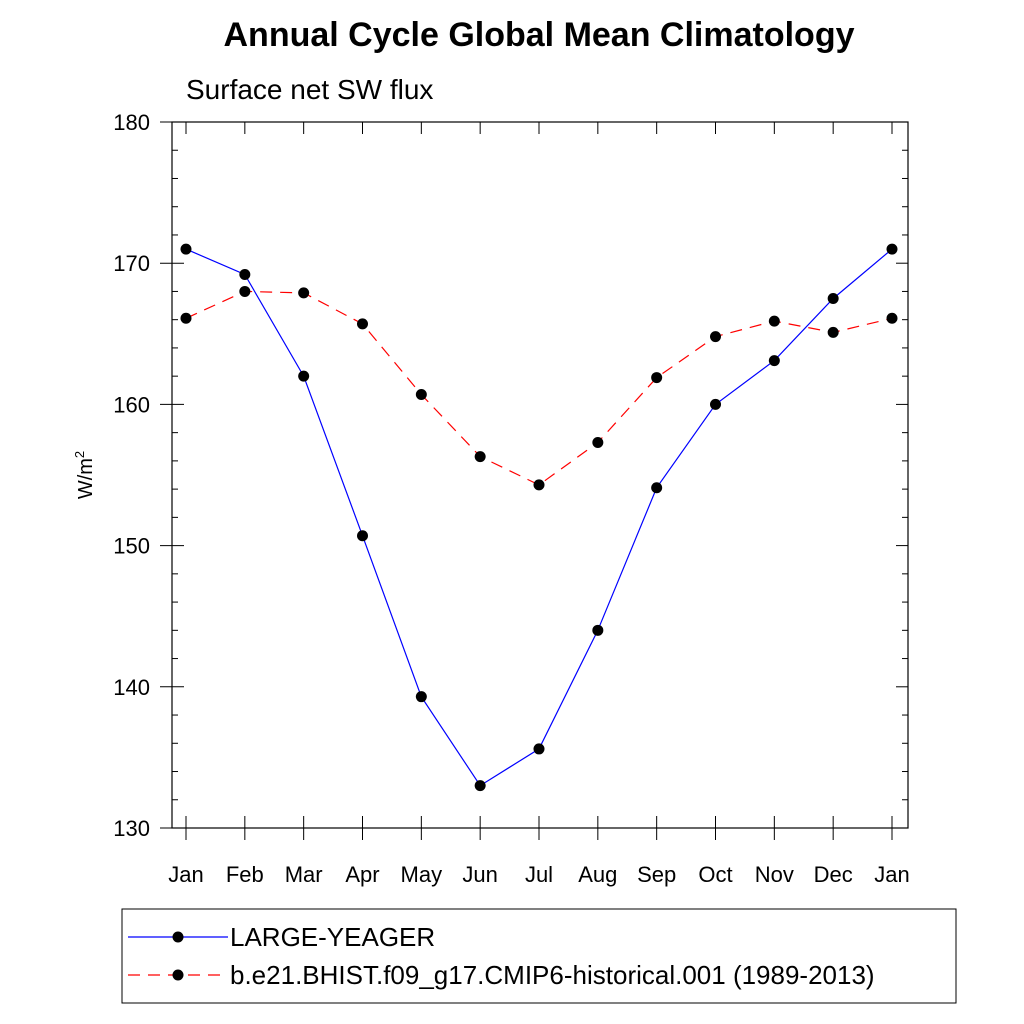 The height and width of the screenshot is (1024, 1024). What do you see at coordinates (715, 874) in the screenshot?
I see `x-tick-label: Oct` at bounding box center [715, 874].